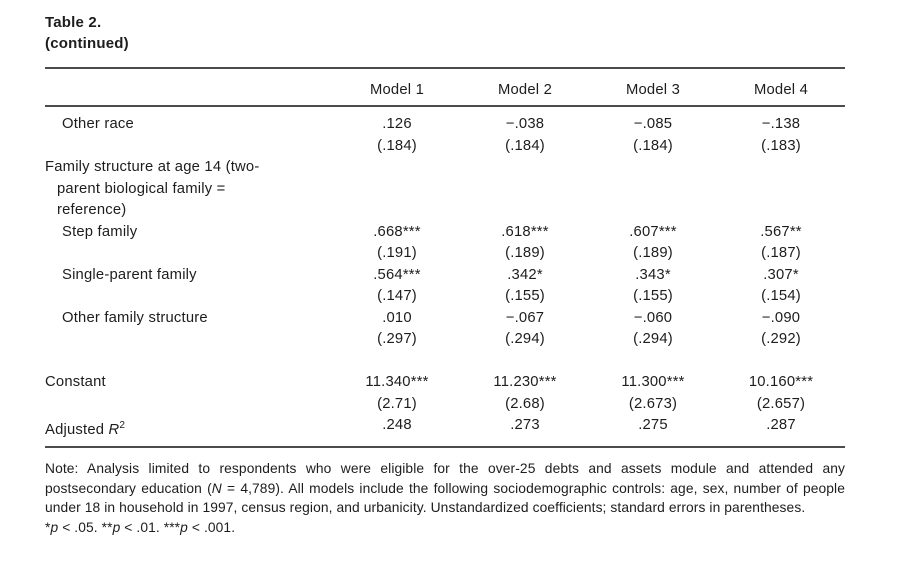  Describe the element at coordinates (781, 145) in the screenshot. I see `standard-error: (.183)` at that location.